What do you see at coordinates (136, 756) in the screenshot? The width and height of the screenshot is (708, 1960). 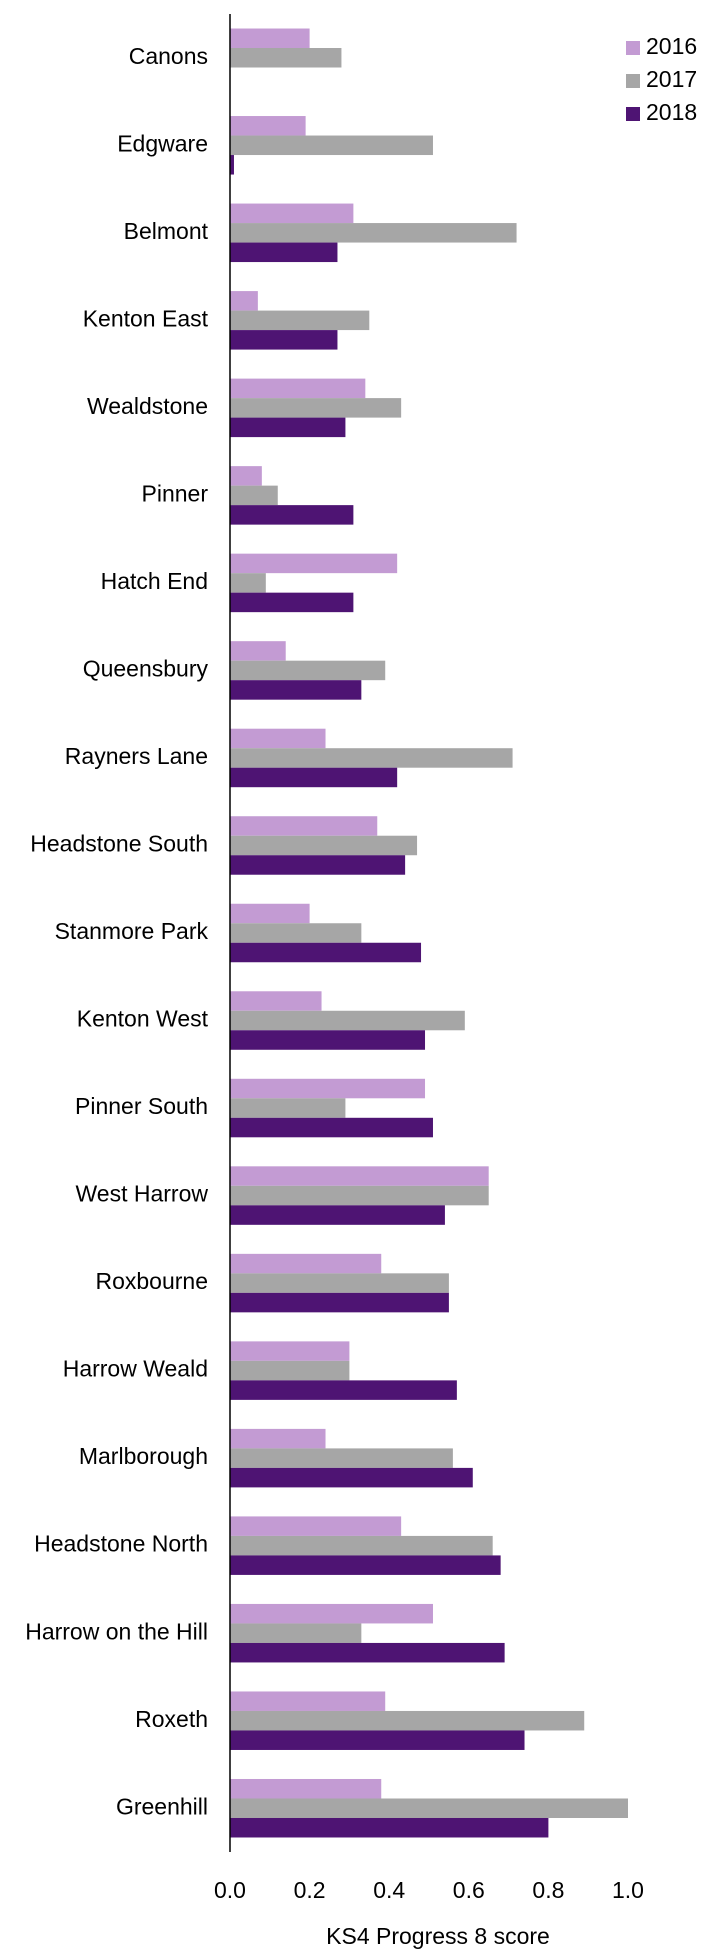 I see `y-tick-label: Rayners Lane` at bounding box center [136, 756].